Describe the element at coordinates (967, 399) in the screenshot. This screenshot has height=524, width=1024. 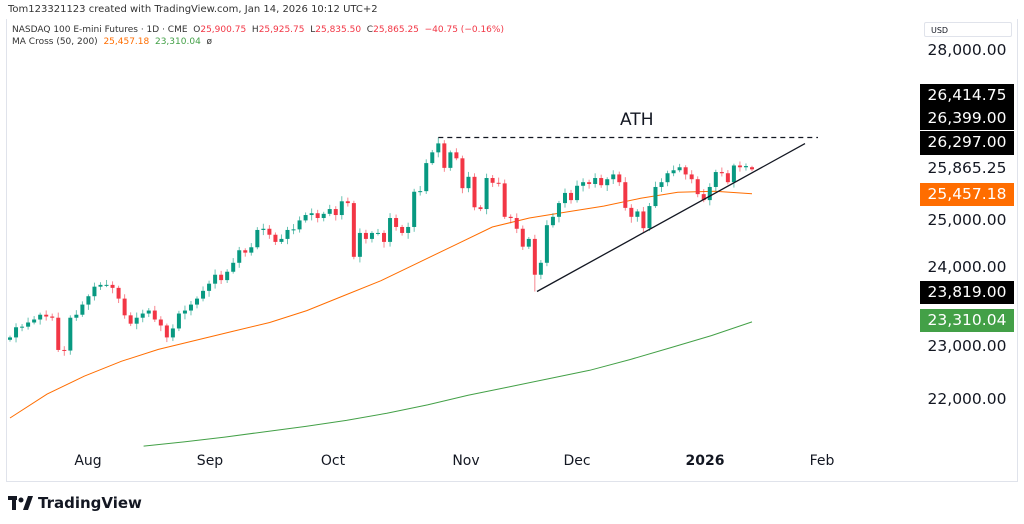
I see `price-tick-22000: 22,000.00` at that location.